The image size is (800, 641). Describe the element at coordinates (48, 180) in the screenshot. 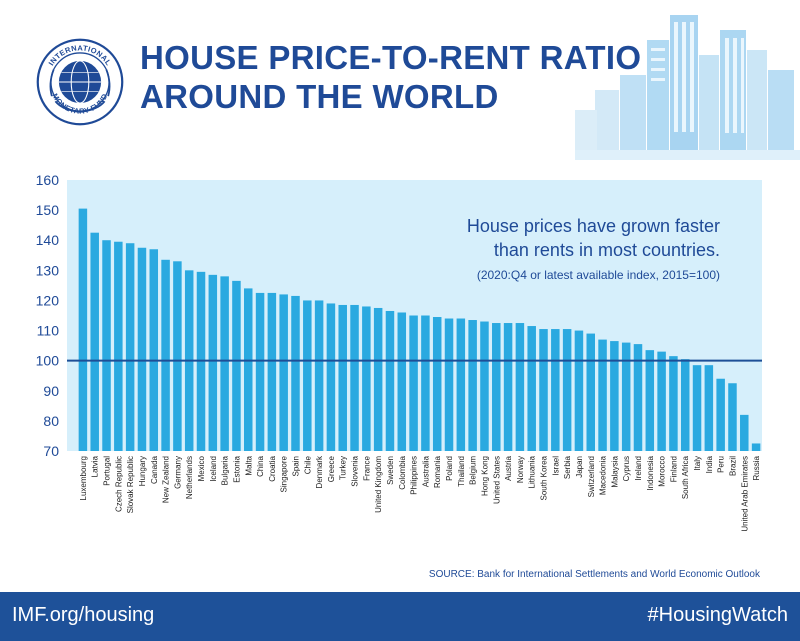

I see `y-tick-label: 160` at that location.